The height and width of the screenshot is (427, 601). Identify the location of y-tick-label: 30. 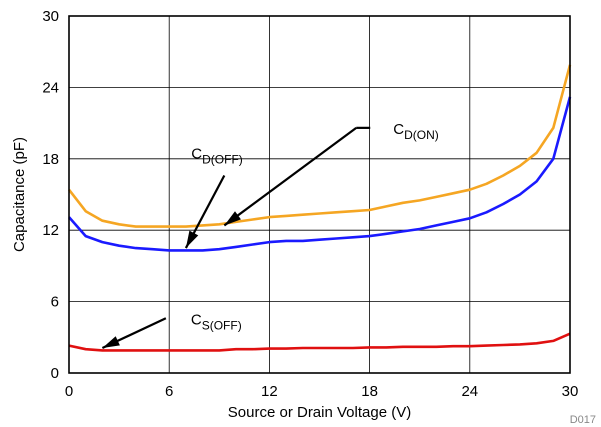
(50, 16).